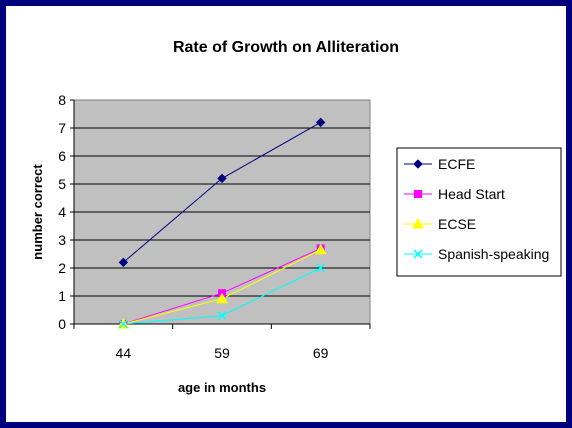 The height and width of the screenshot is (428, 572). What do you see at coordinates (222, 387) in the screenshot?
I see `x-axis-title: age in months` at bounding box center [222, 387].